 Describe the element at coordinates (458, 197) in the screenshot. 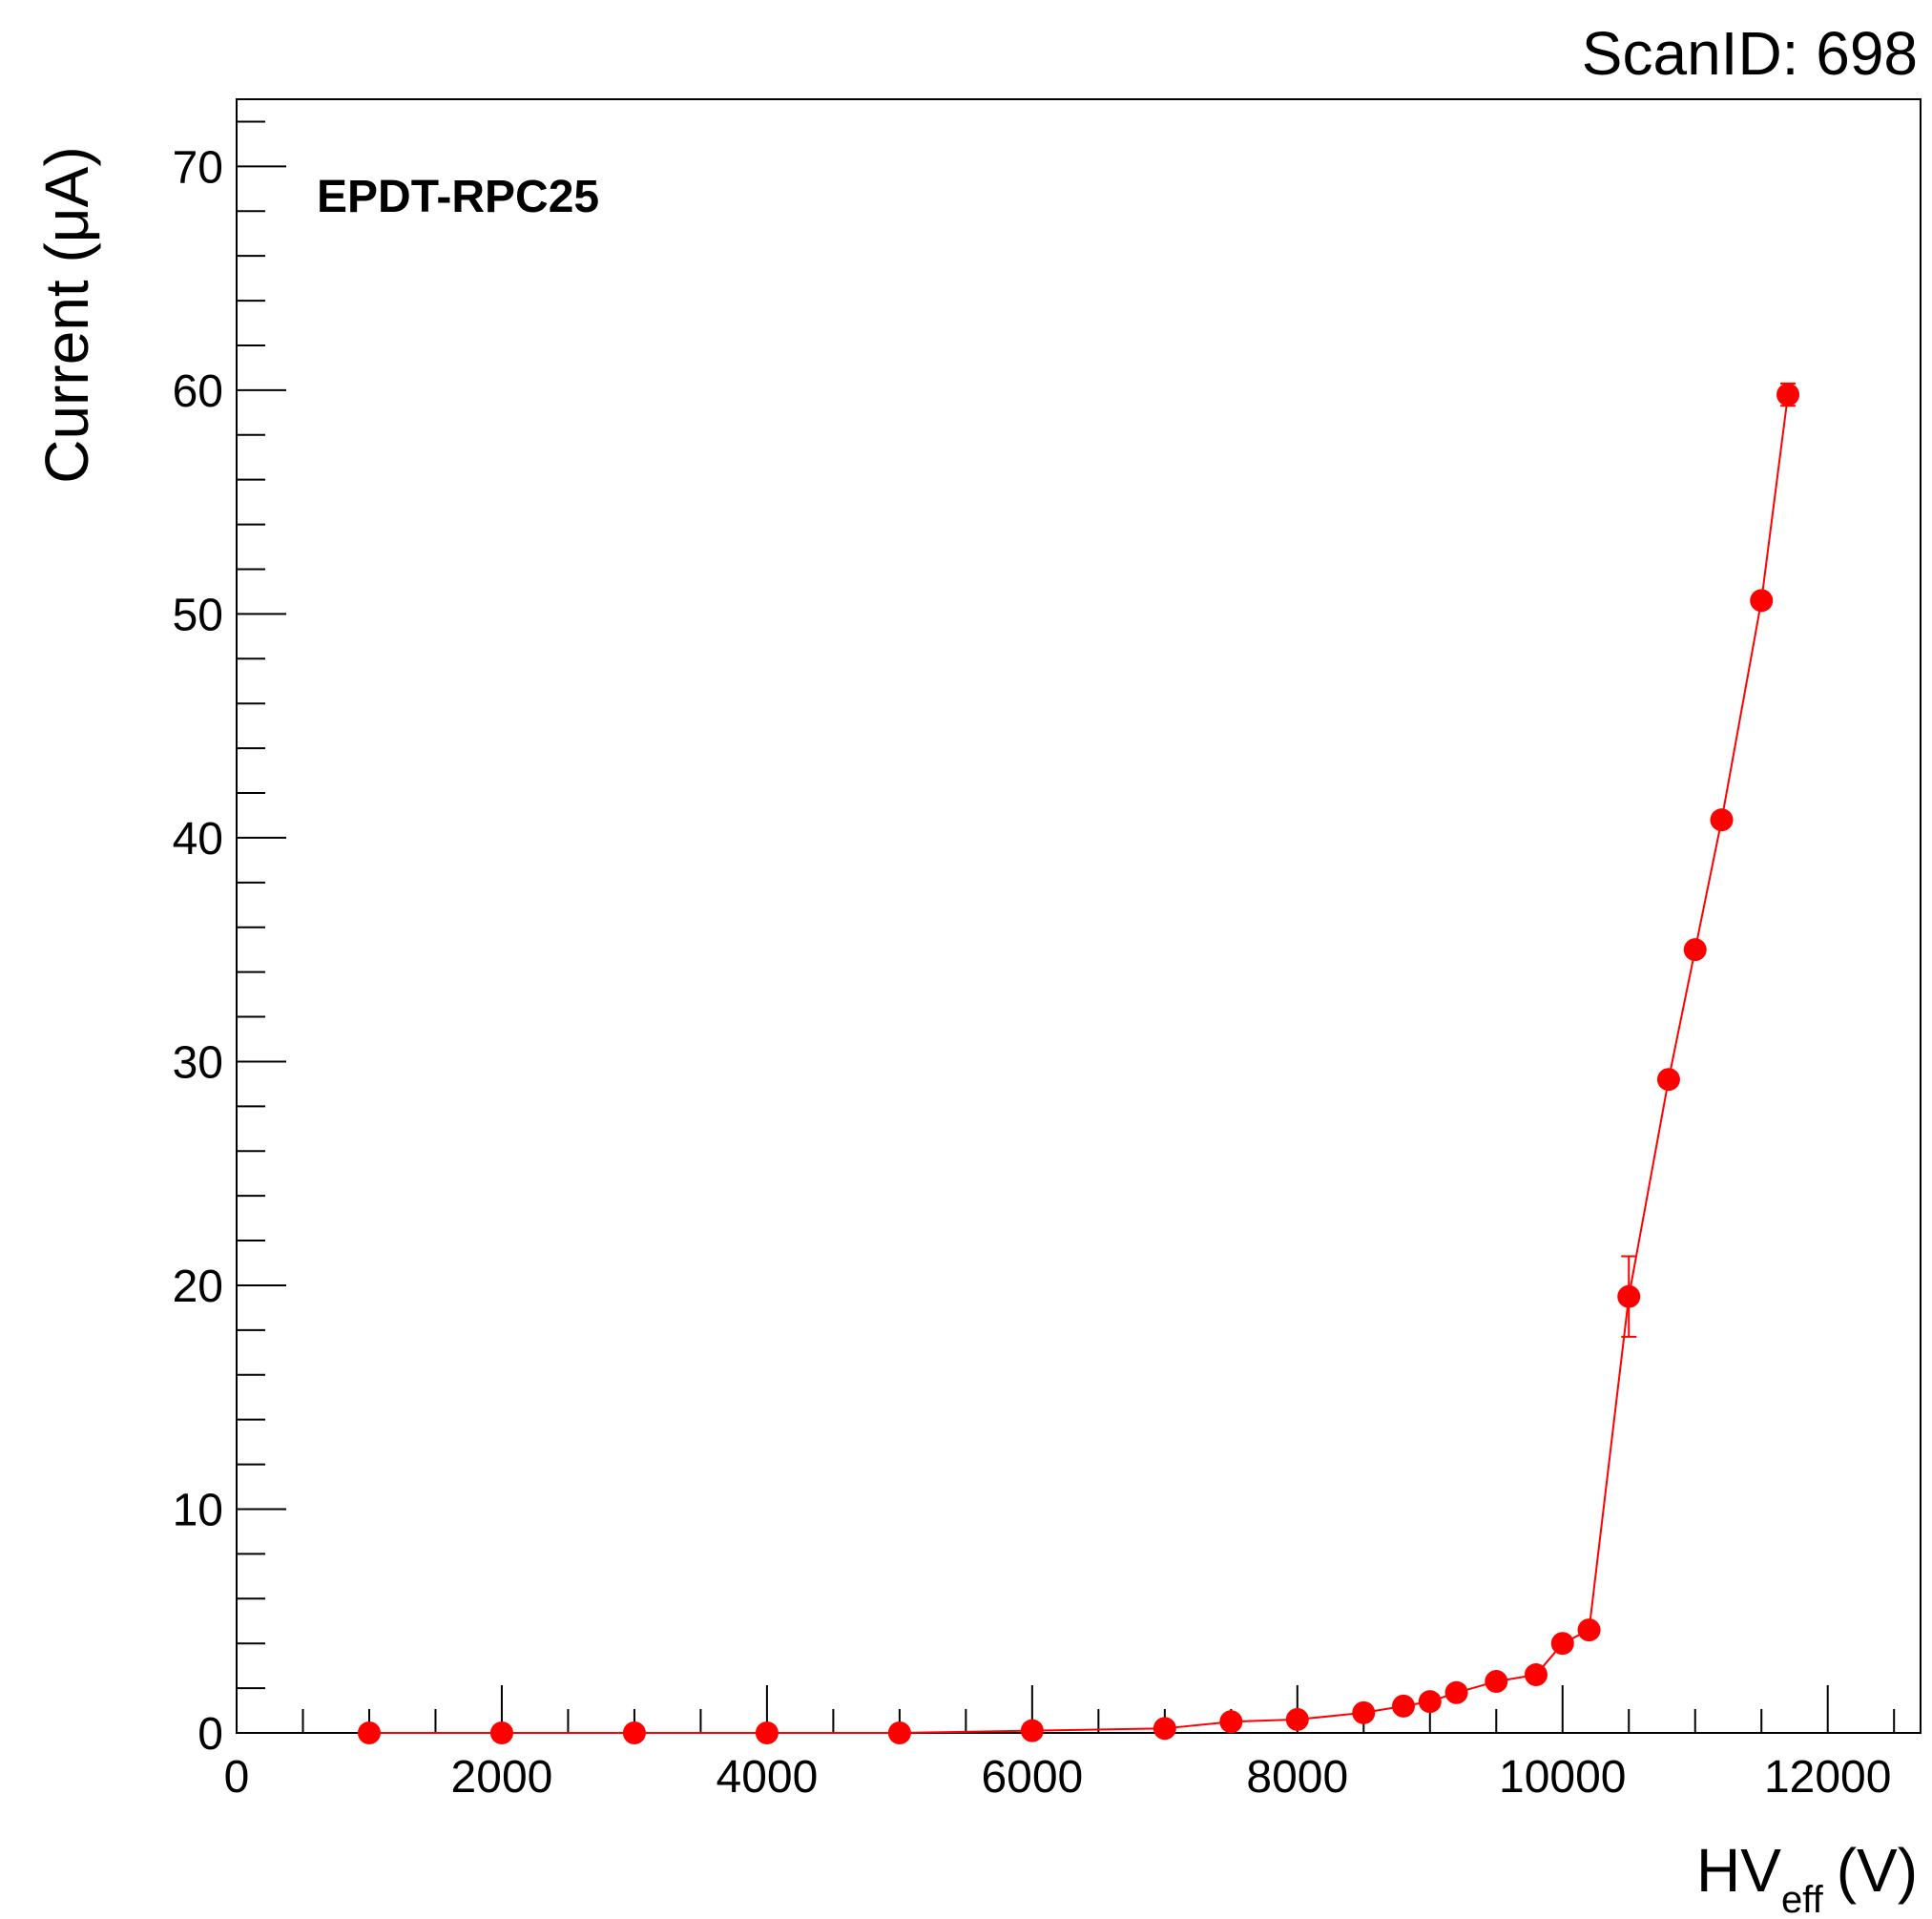

I see `chamber-label: EPDT-RPC25` at that location.